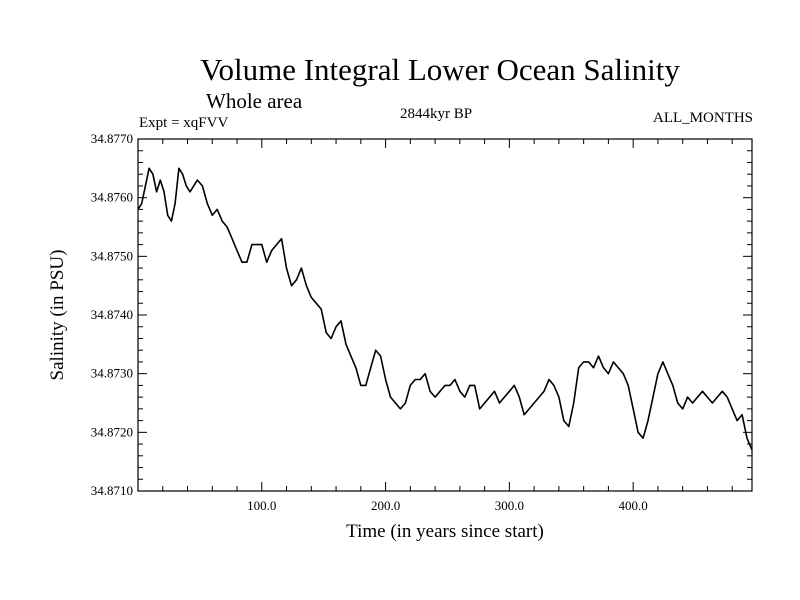 The image size is (800, 600). I want to click on x-tick-label: 100.0, so click(261, 505).